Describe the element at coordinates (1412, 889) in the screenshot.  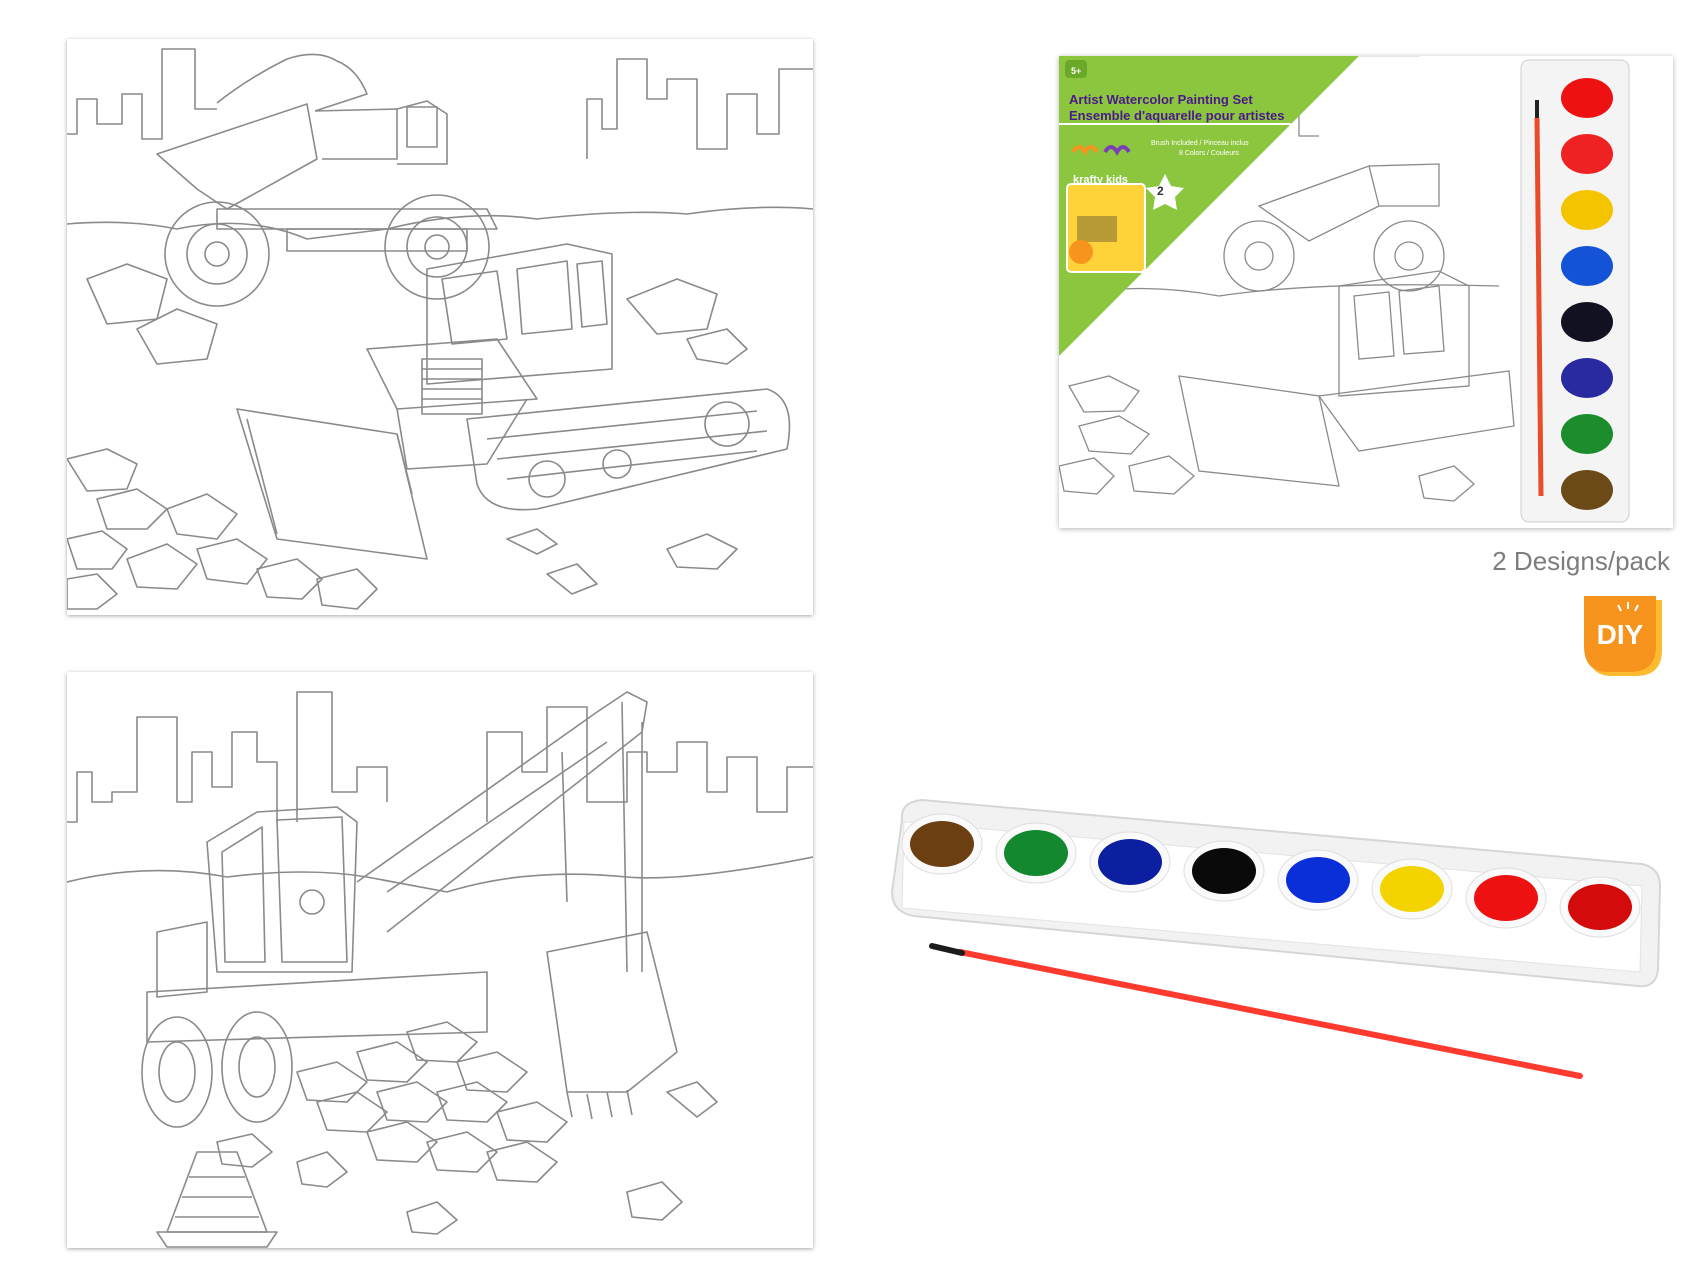
I see `paint-cake-yellow` at that location.